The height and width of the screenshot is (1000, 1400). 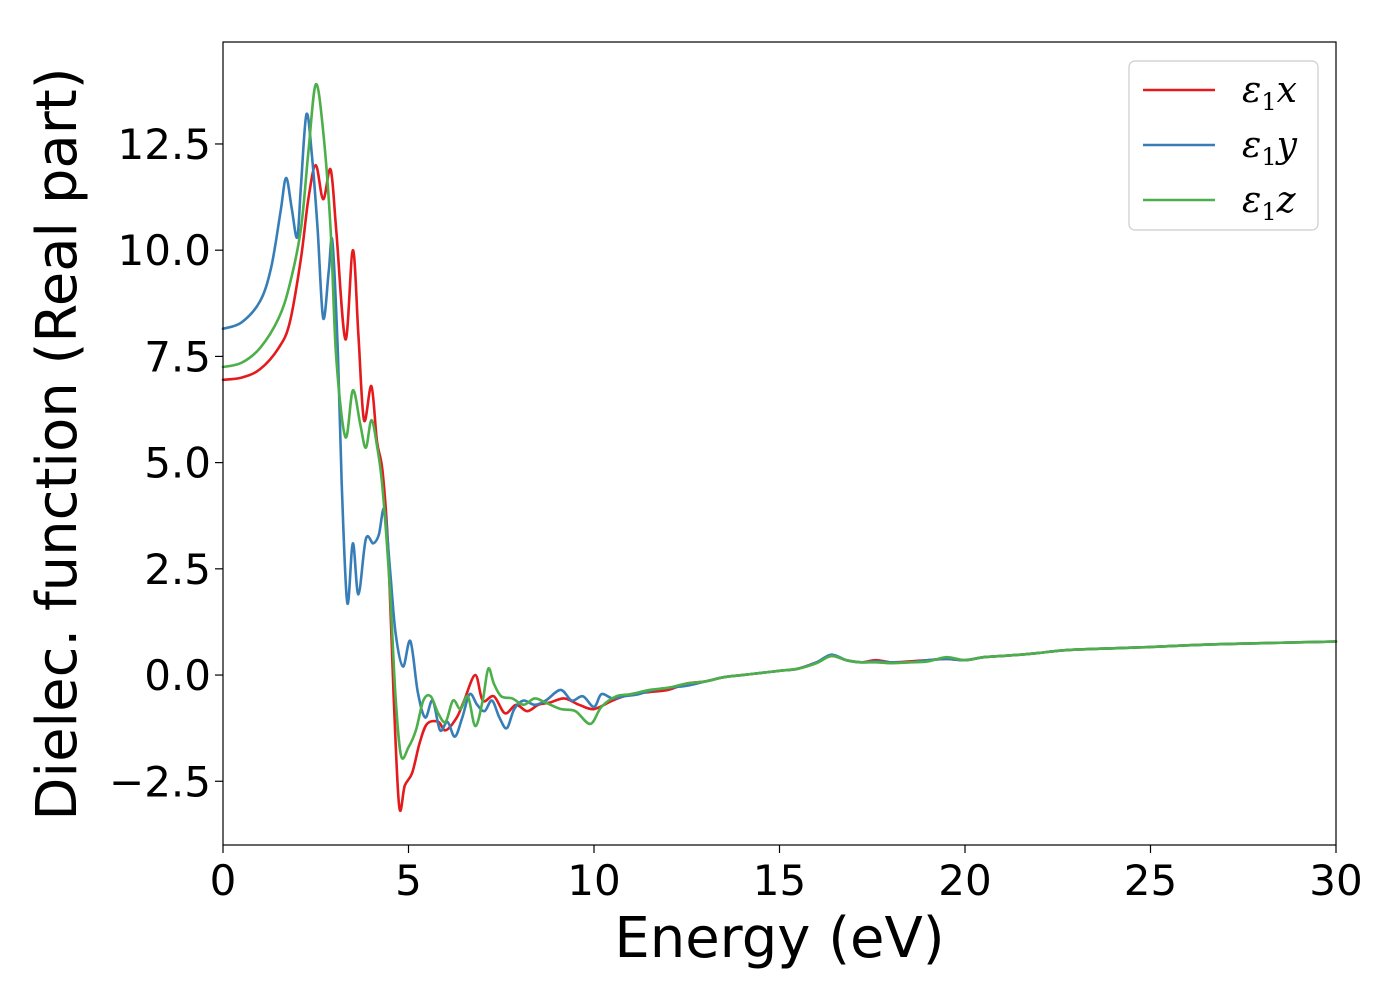 I want to click on y-tick-label: 0.0, so click(x=177, y=675).